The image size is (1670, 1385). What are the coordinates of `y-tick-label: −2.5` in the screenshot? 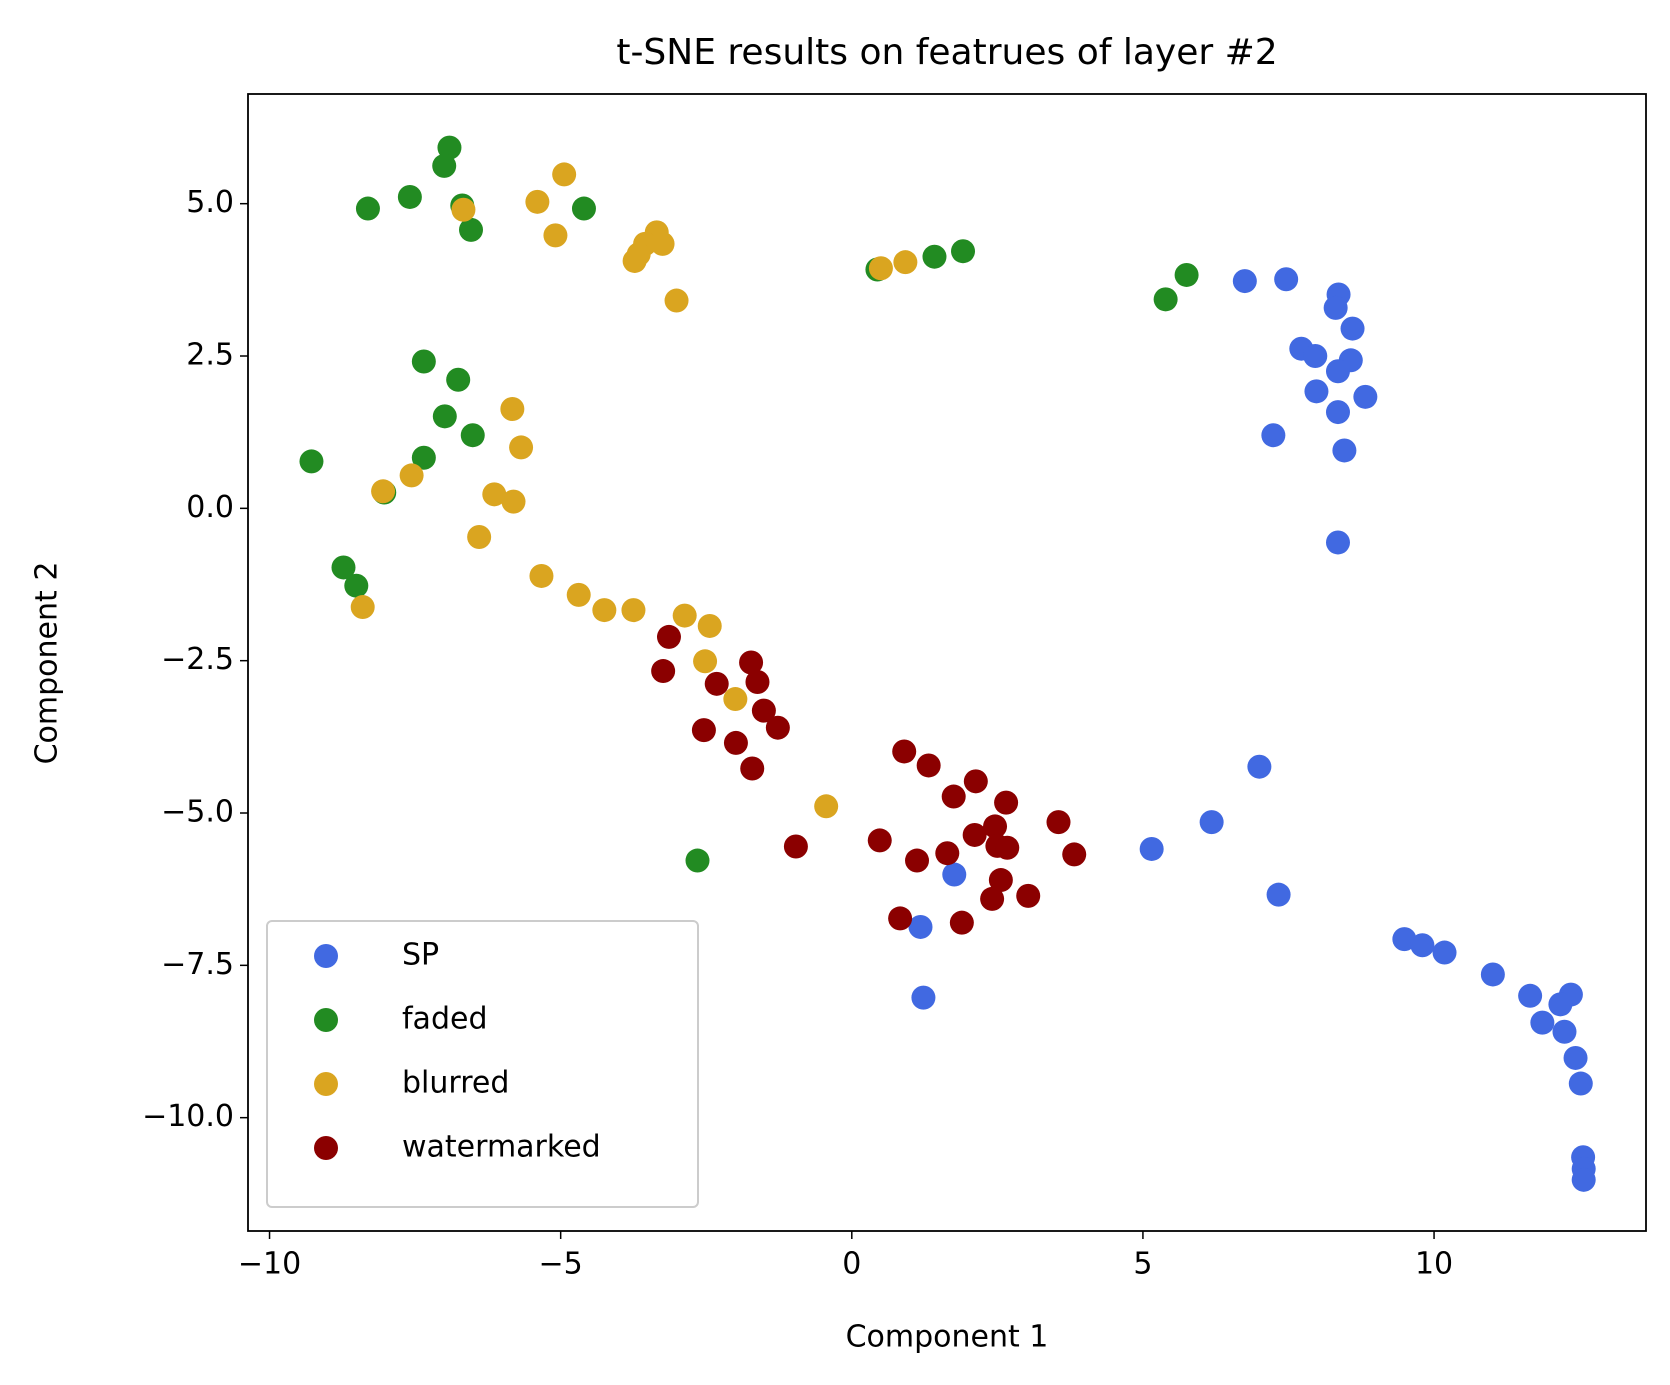 It's located at (197, 659).